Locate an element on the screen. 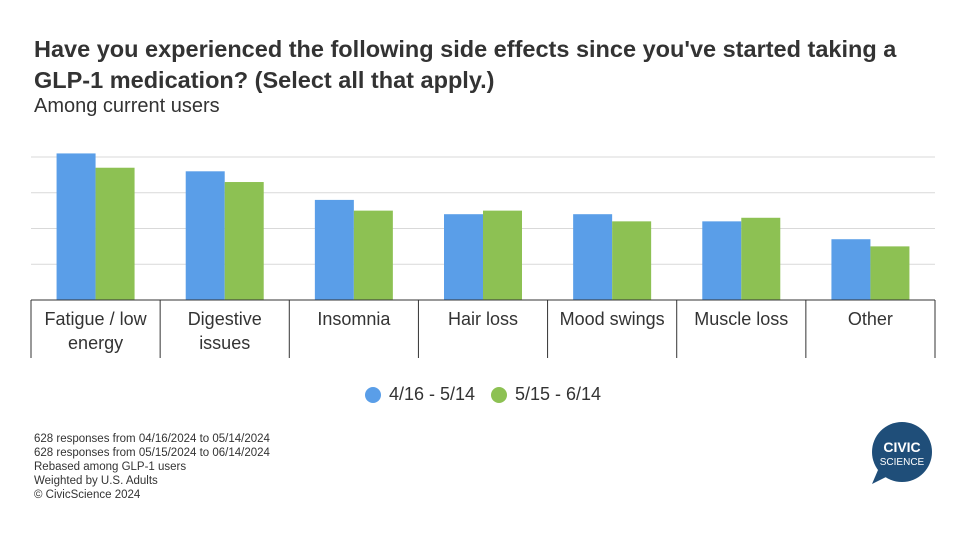 The image size is (966, 533). x-tick-label: Hair loss is located at coordinates (483, 319).